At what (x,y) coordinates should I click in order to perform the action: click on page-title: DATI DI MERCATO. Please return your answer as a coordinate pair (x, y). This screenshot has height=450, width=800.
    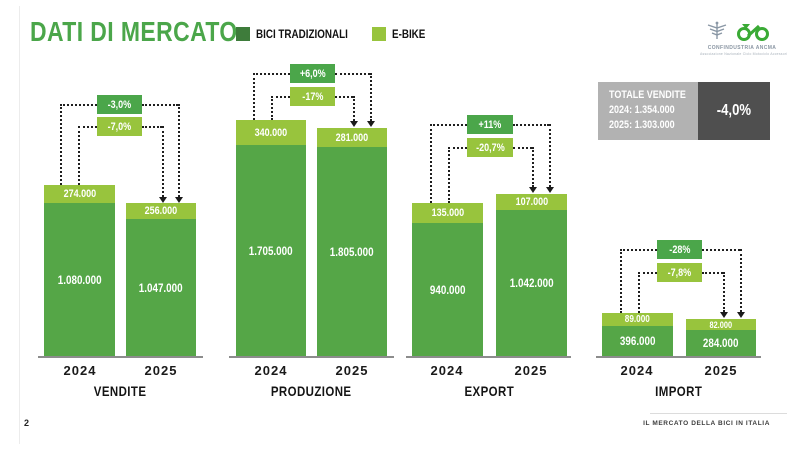
    Looking at the image, I should click on (134, 31).